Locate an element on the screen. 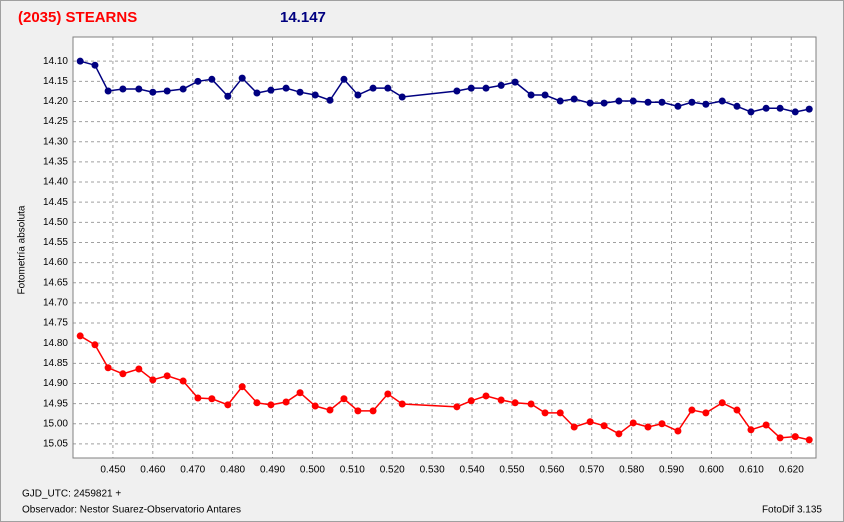 The width and height of the screenshot is (844, 522). y-tick-label: 14.20 is located at coordinates (55, 101).